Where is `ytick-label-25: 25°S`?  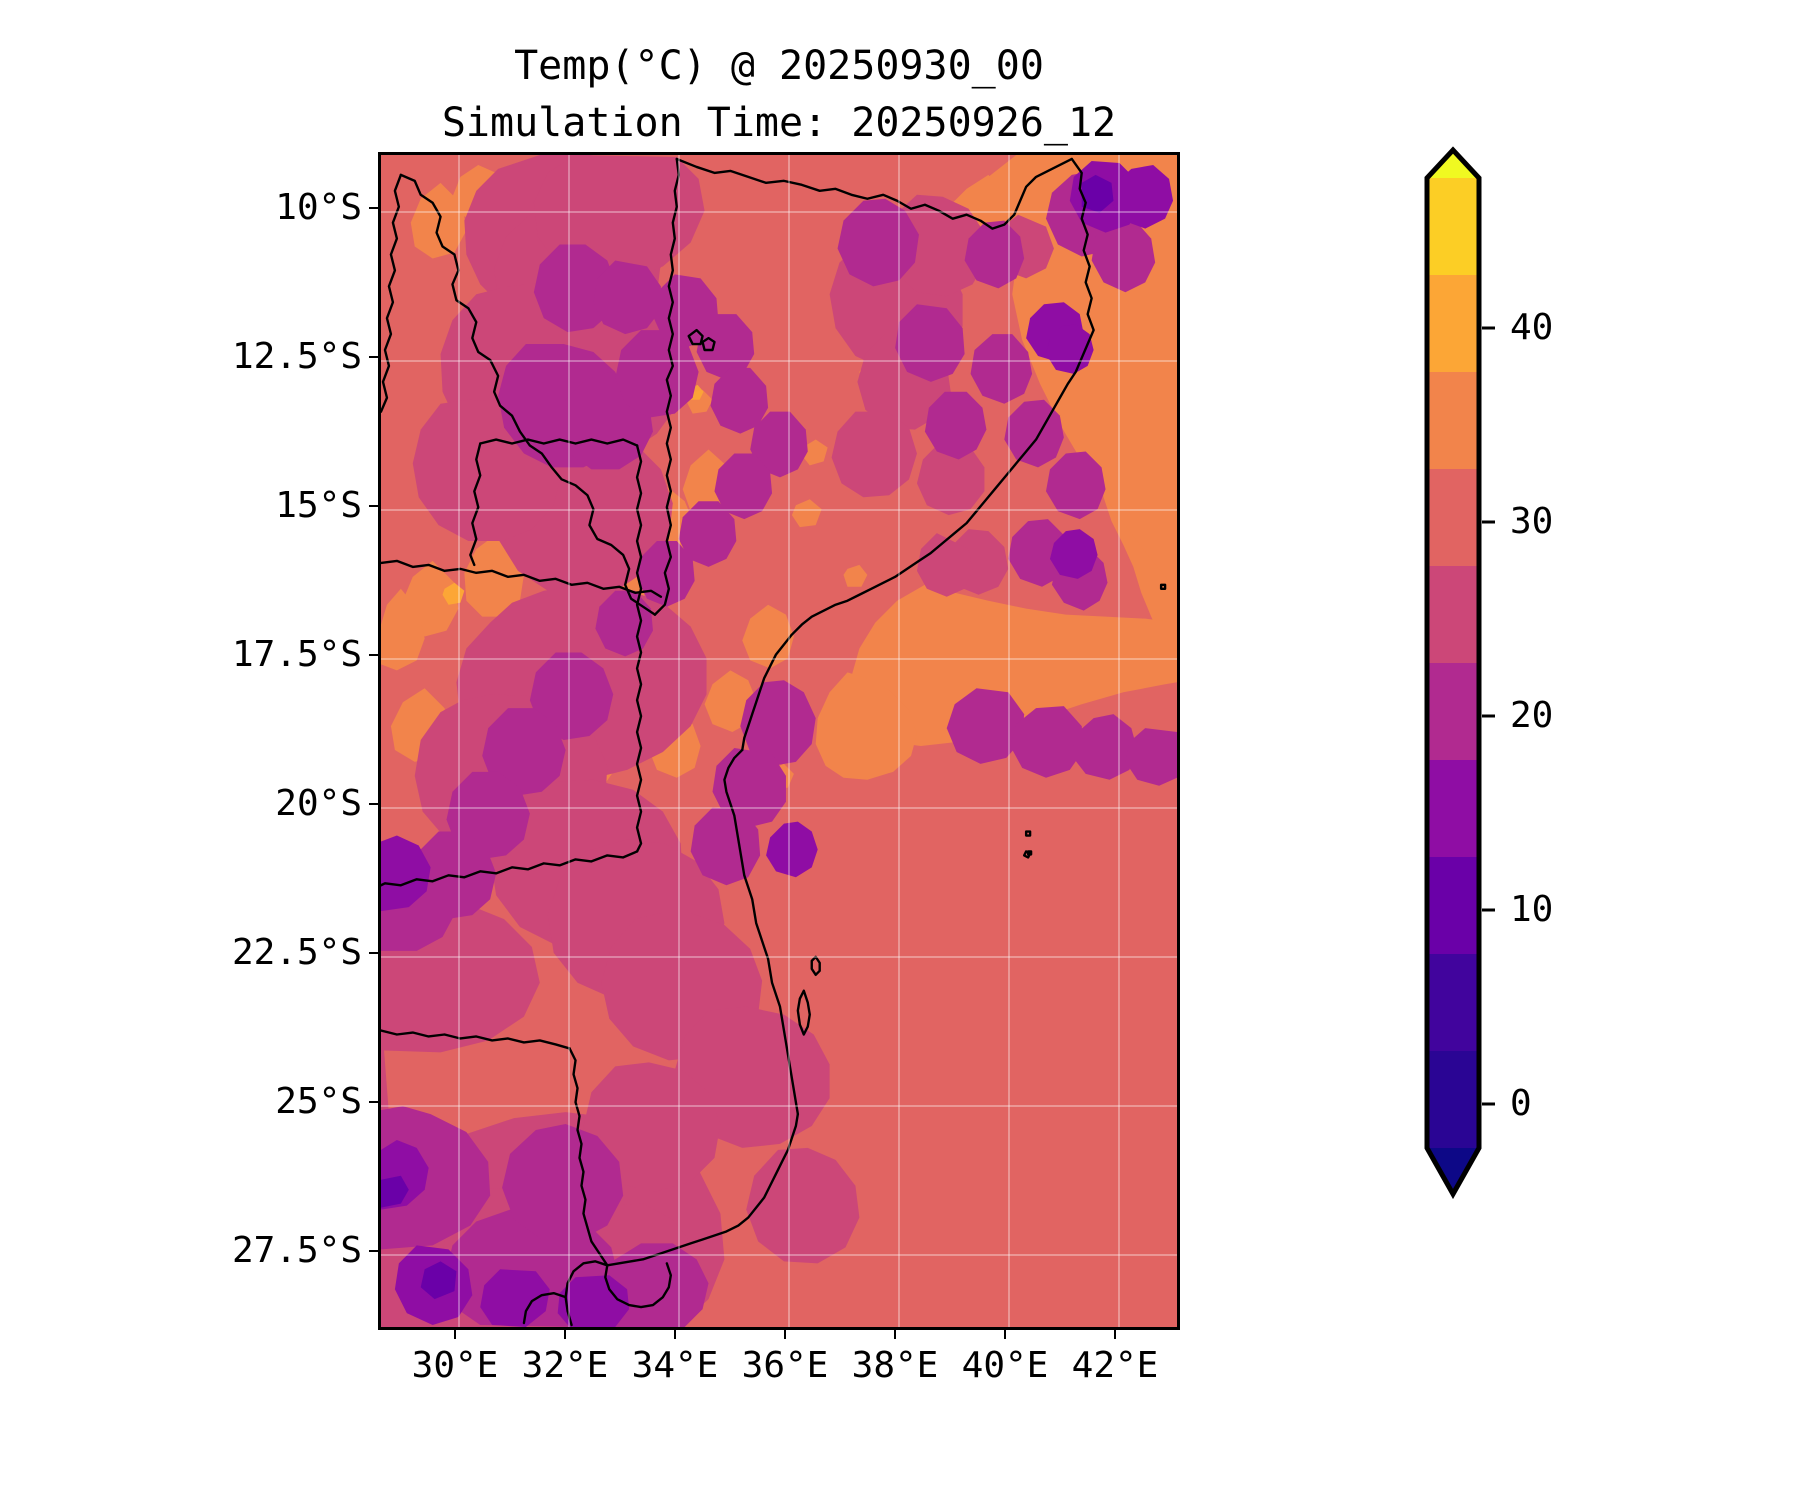 ytick-label-25: 25°S is located at coordinates (318, 1101).